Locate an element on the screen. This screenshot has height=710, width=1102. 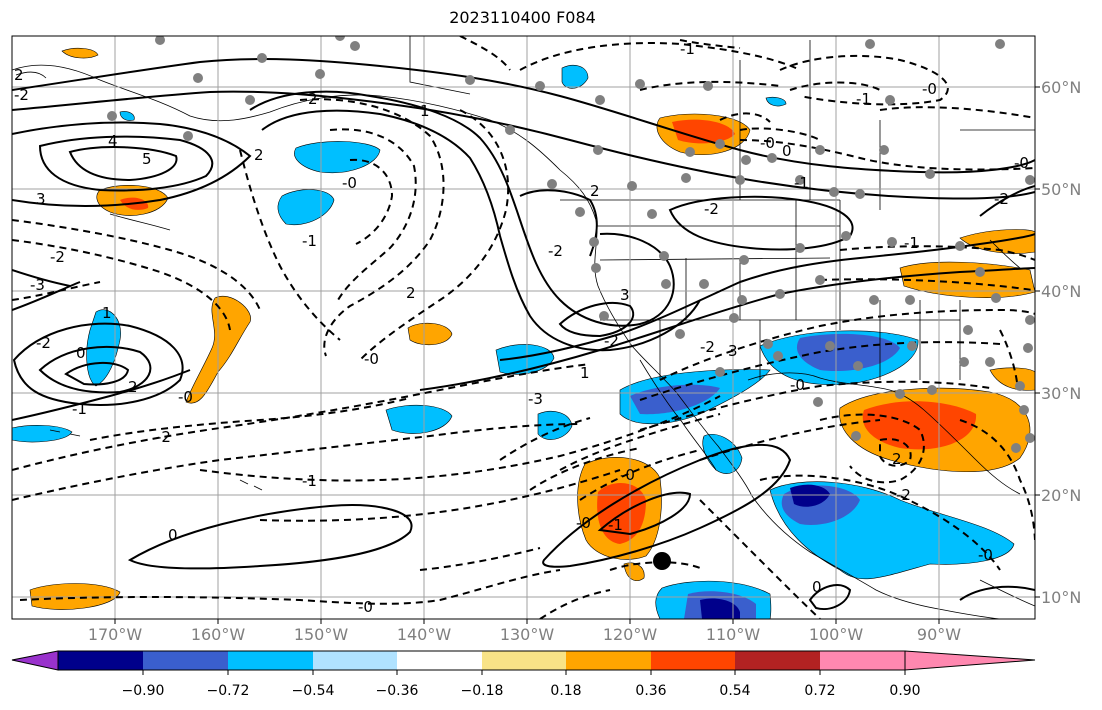
latitude-labels: 60°N 50°N 40°N 30°N 20°N 10°N is located at coordinates (1061, 342).